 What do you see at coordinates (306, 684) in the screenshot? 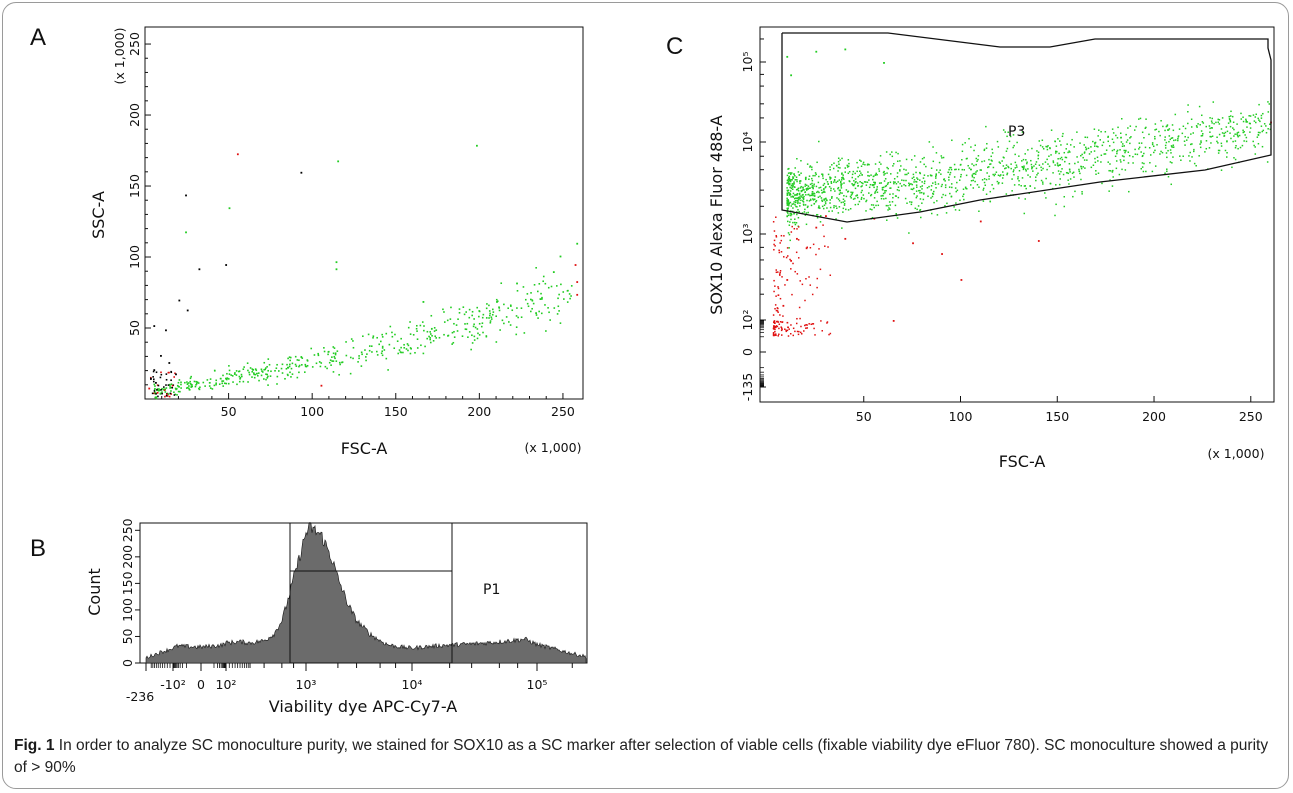
I see `panel-b-x-tick-label: 10³` at bounding box center [306, 684].